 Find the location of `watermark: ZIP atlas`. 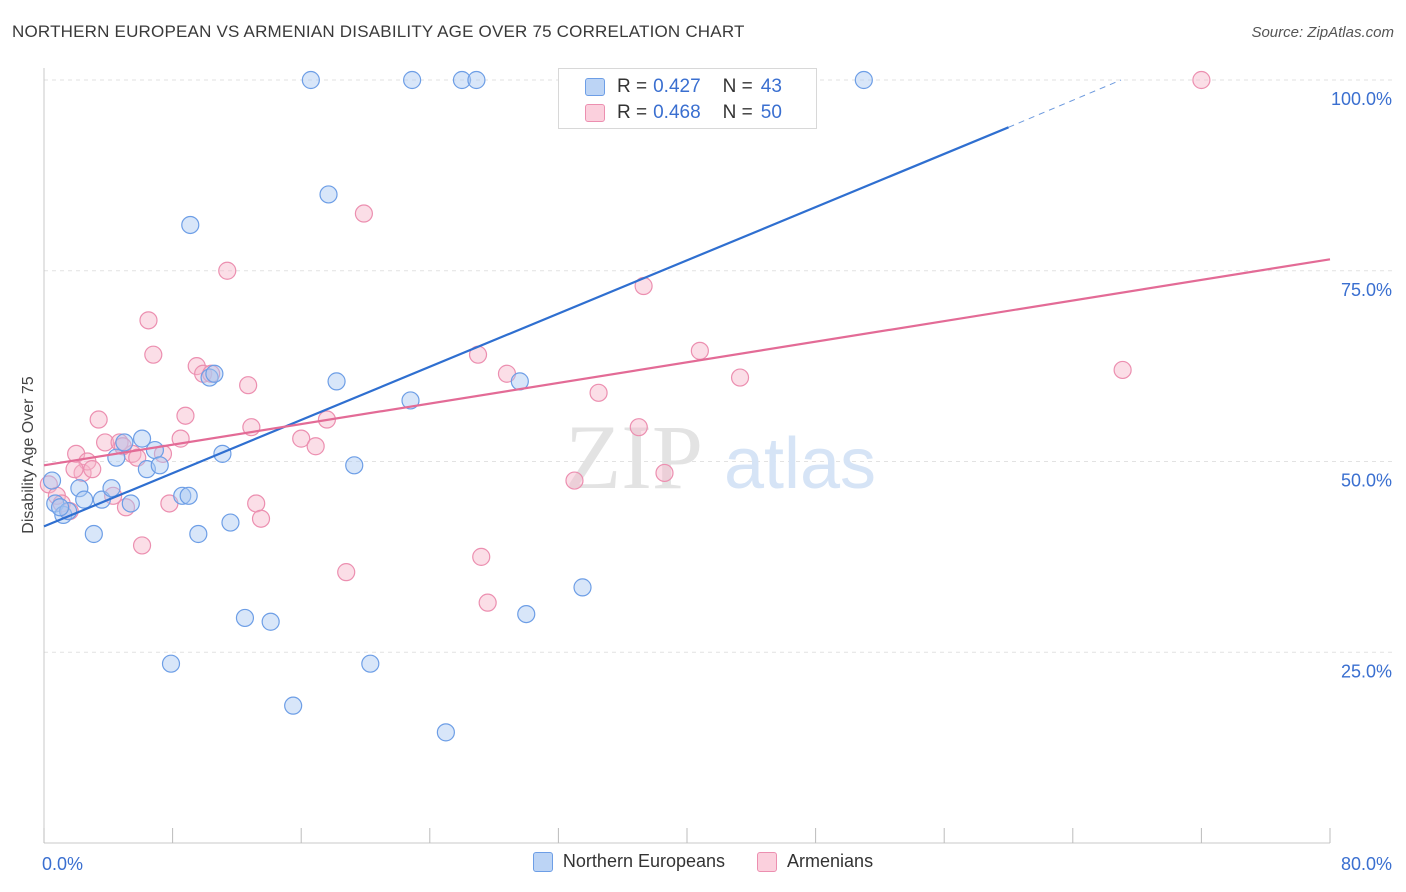

watermark: ZIP atlas is located at coordinates (720, 457).